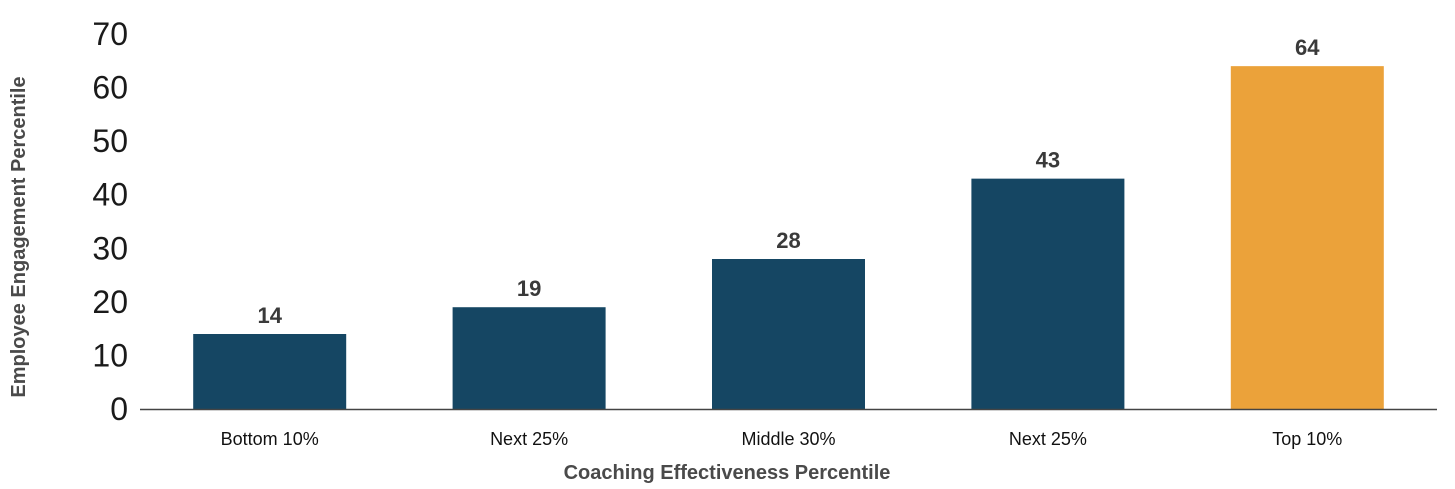 This screenshot has width=1455, height=489. Describe the element at coordinates (110, 34) in the screenshot. I see `y-tick-label: 70` at that location.